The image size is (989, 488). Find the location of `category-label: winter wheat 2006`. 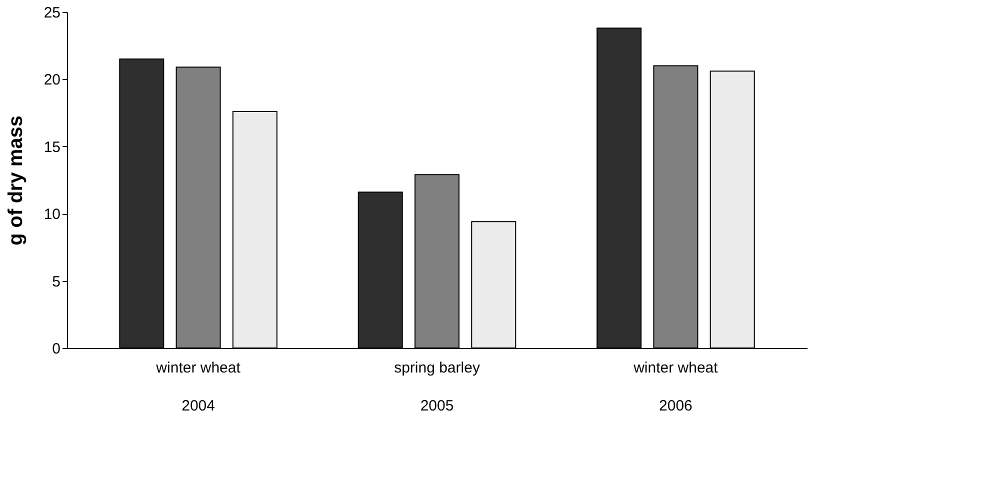

category-label: winter wheat 2006 is located at coordinates (676, 387).